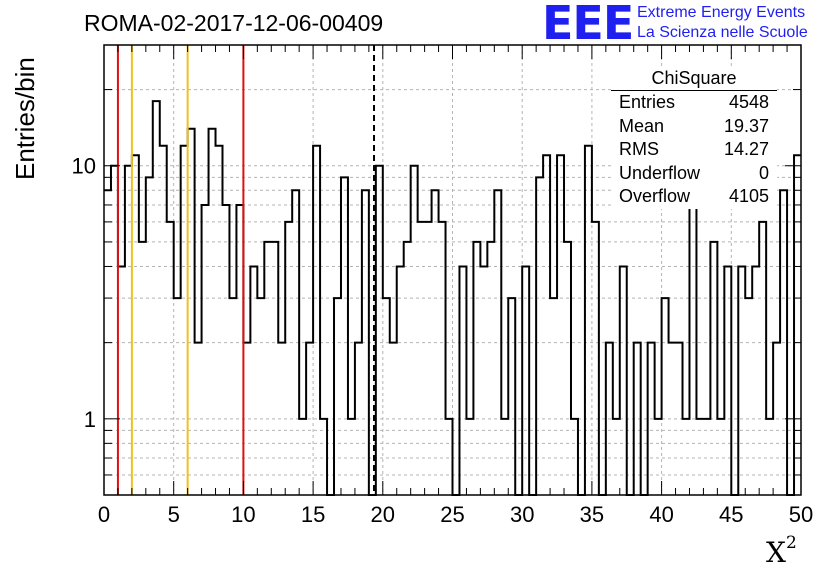 Image resolution: width=836 pixels, height=572 pixels. Describe the element at coordinates (694, 149) in the screenshot. I see `stats-row-rms: RMS 14.27` at that location.